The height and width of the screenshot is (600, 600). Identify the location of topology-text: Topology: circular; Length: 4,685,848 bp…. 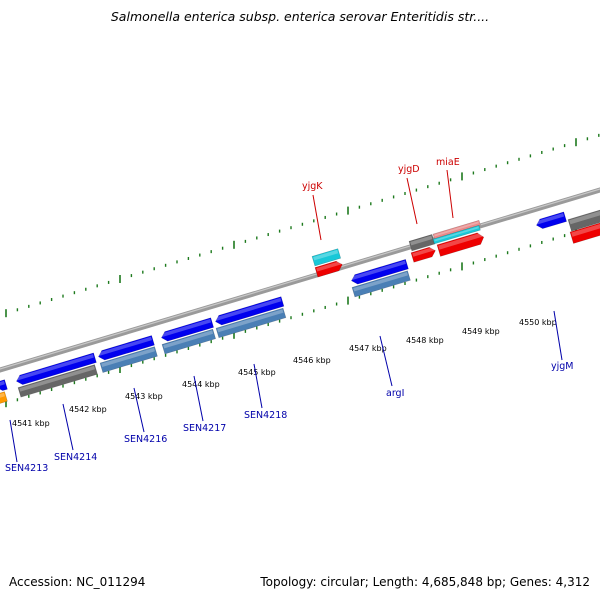
(425, 582).